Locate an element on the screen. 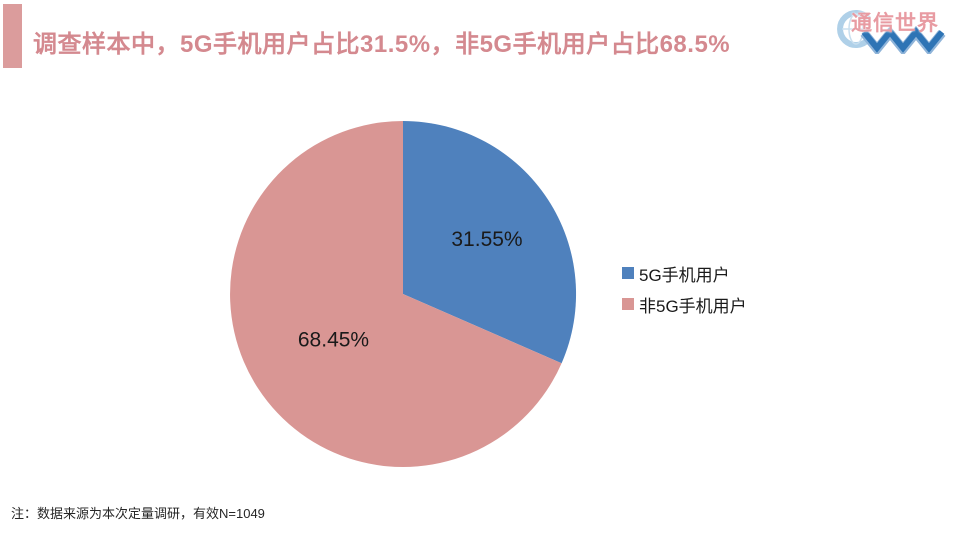 The image size is (960, 540). title-accent-bar is located at coordinates (12, 36).